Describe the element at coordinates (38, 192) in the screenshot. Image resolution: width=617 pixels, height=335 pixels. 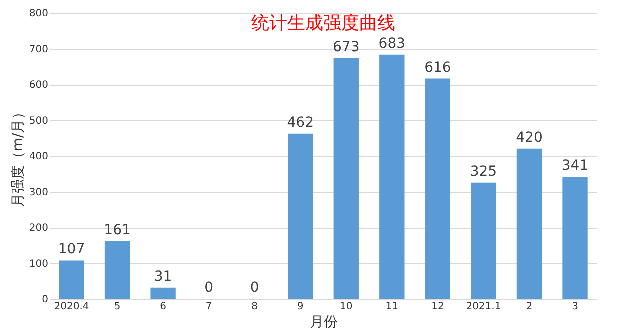
I see `y-tick-label: 300` at that location.